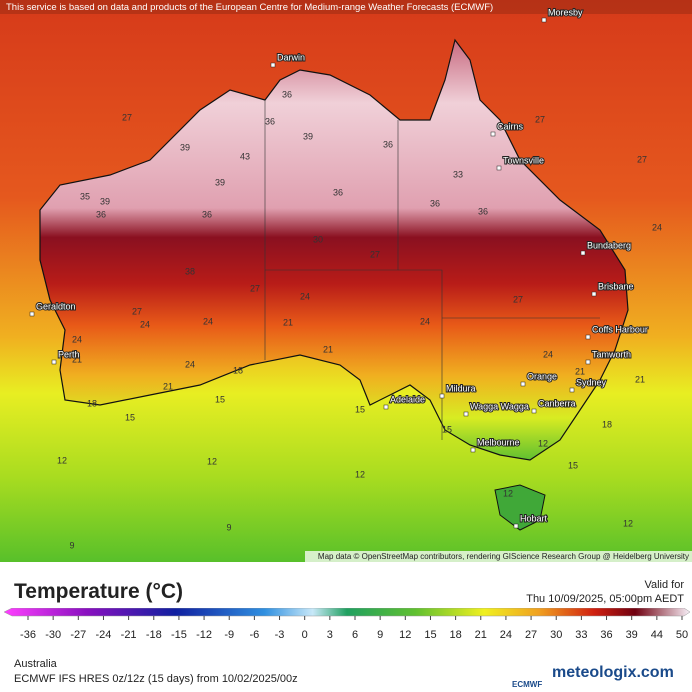 This screenshot has height=692, width=692. What do you see at coordinates (99, 591) in the screenshot?
I see `legend-title: Temperature (°C)` at bounding box center [99, 591].